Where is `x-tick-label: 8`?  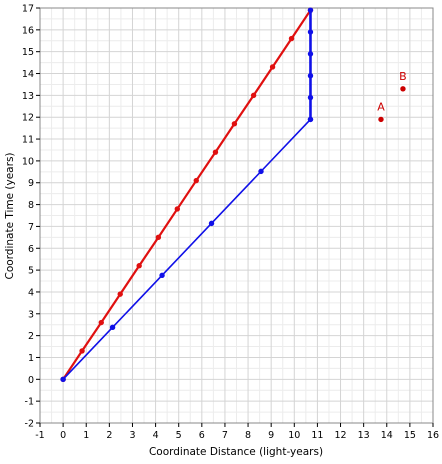 x-tick-label: 8 is located at coordinates (248, 435).